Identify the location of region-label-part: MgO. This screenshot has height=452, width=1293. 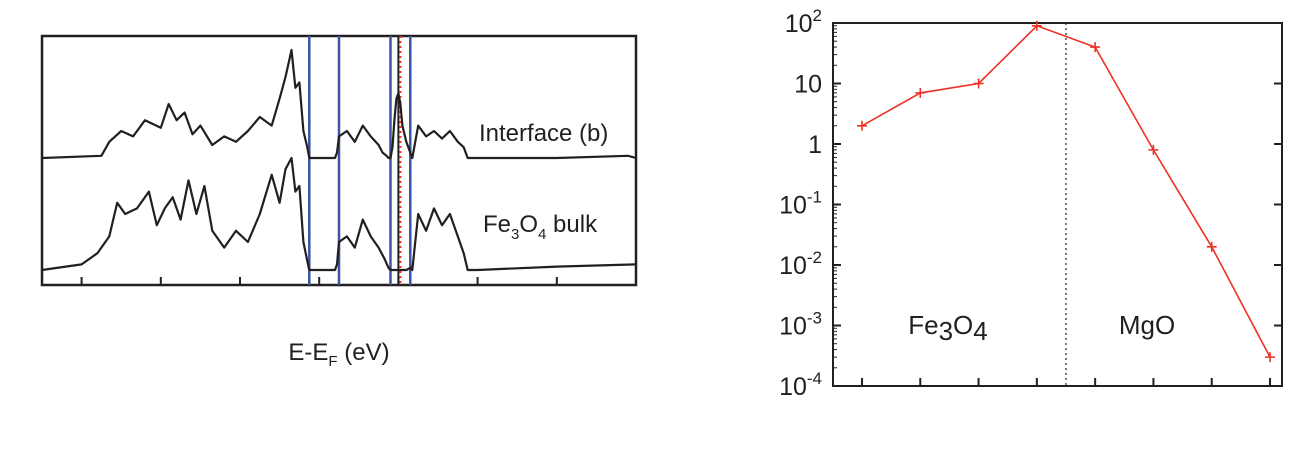
(1147, 325).